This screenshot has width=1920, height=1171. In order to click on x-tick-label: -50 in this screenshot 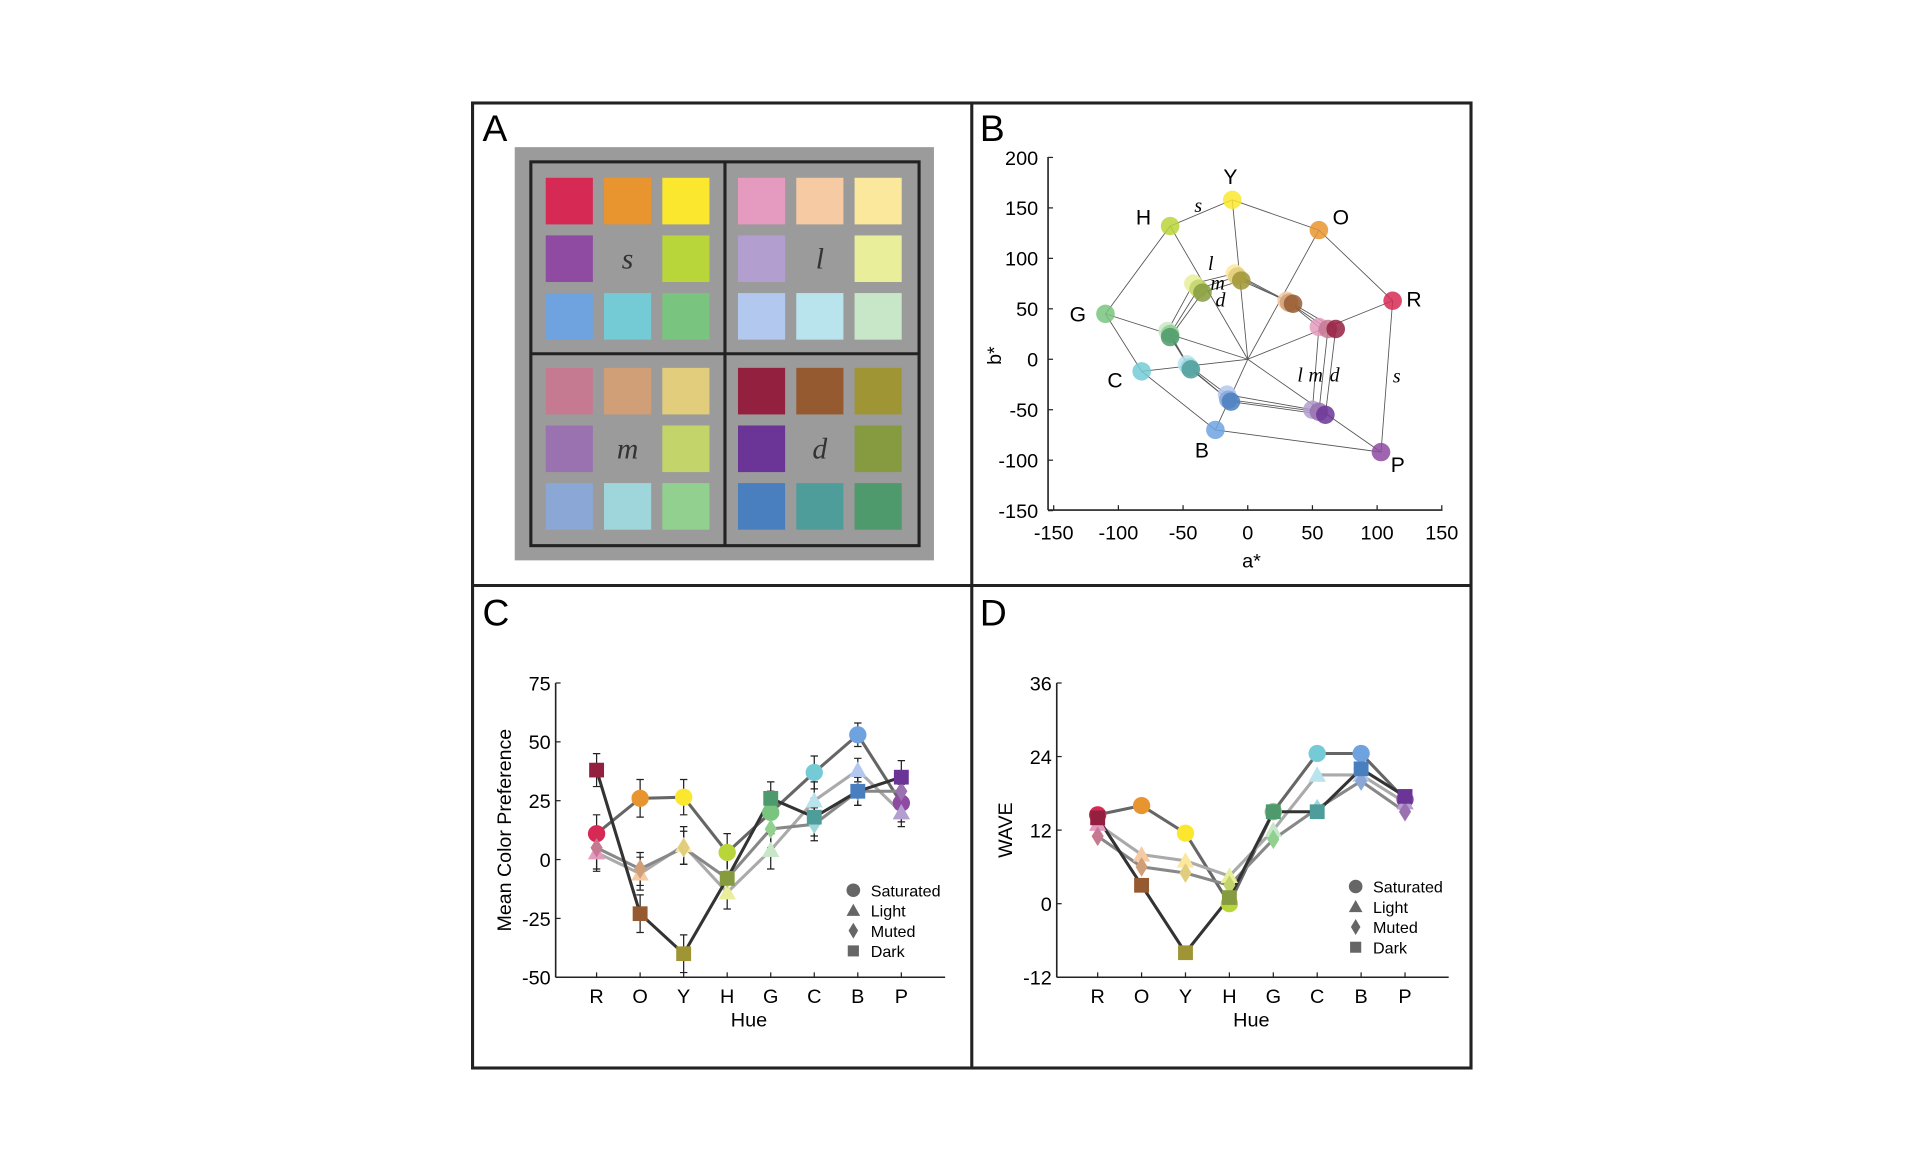, I will do `click(1183, 534)`.